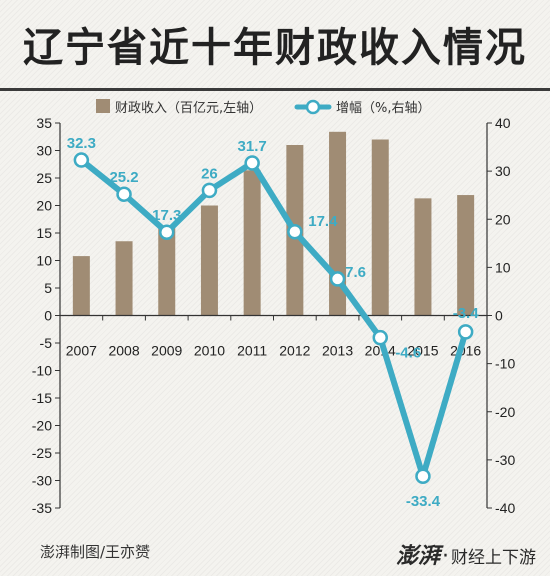 The image size is (550, 576). What do you see at coordinates (209, 260) in the screenshot?
I see `revenue-bar-2010` at bounding box center [209, 260].